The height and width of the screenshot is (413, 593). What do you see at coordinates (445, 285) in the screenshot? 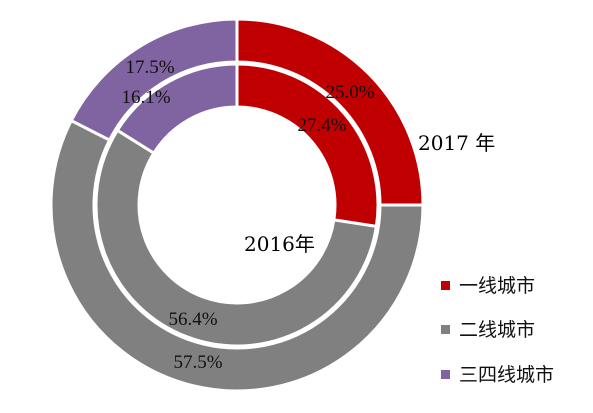
I see `legend-swatch-tier1` at bounding box center [445, 285].